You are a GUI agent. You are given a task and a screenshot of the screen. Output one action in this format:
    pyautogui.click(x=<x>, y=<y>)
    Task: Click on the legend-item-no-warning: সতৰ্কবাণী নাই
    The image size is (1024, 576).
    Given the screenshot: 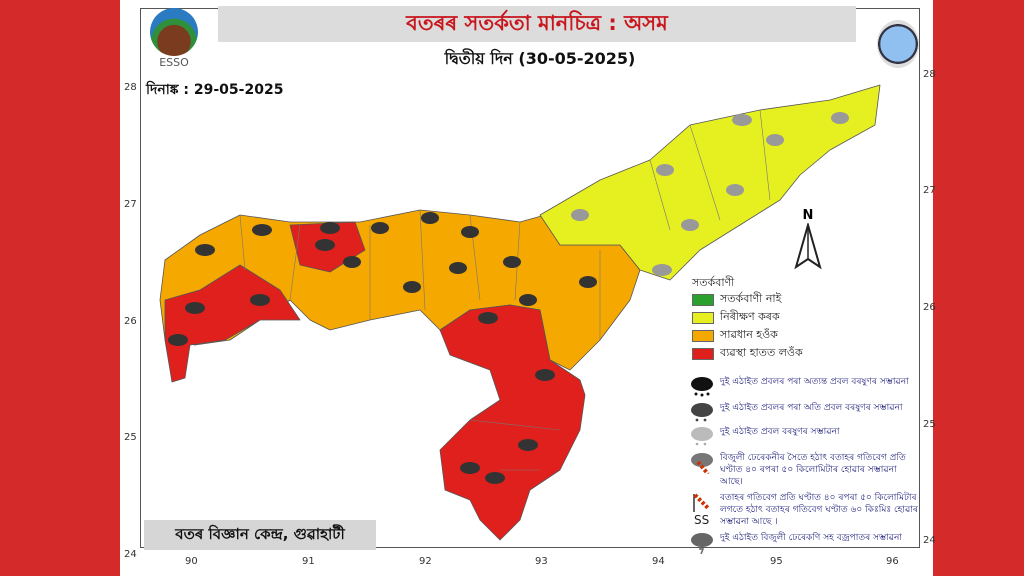 What is the action you would take?
    pyautogui.click(x=736, y=299)
    